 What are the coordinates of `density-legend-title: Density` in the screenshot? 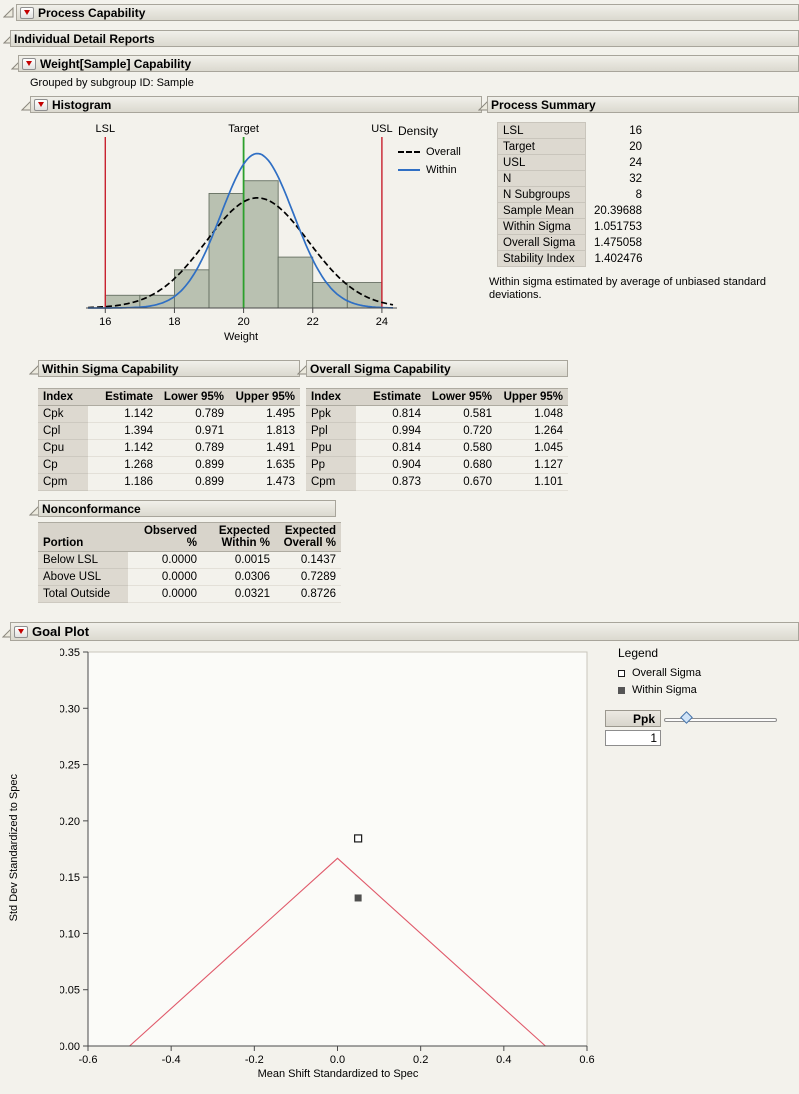 It's located at (418, 131).